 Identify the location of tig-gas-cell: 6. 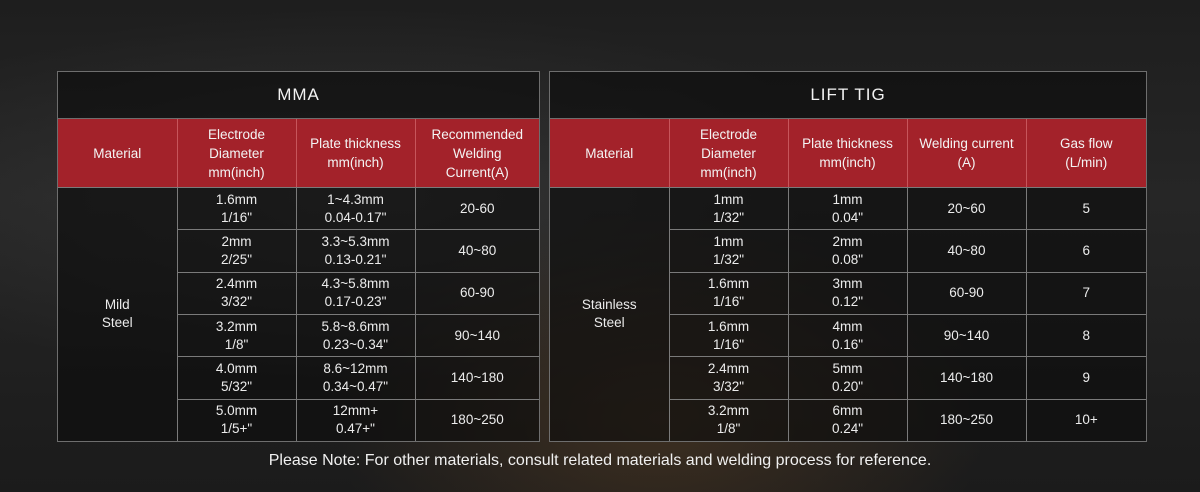
(1086, 251).